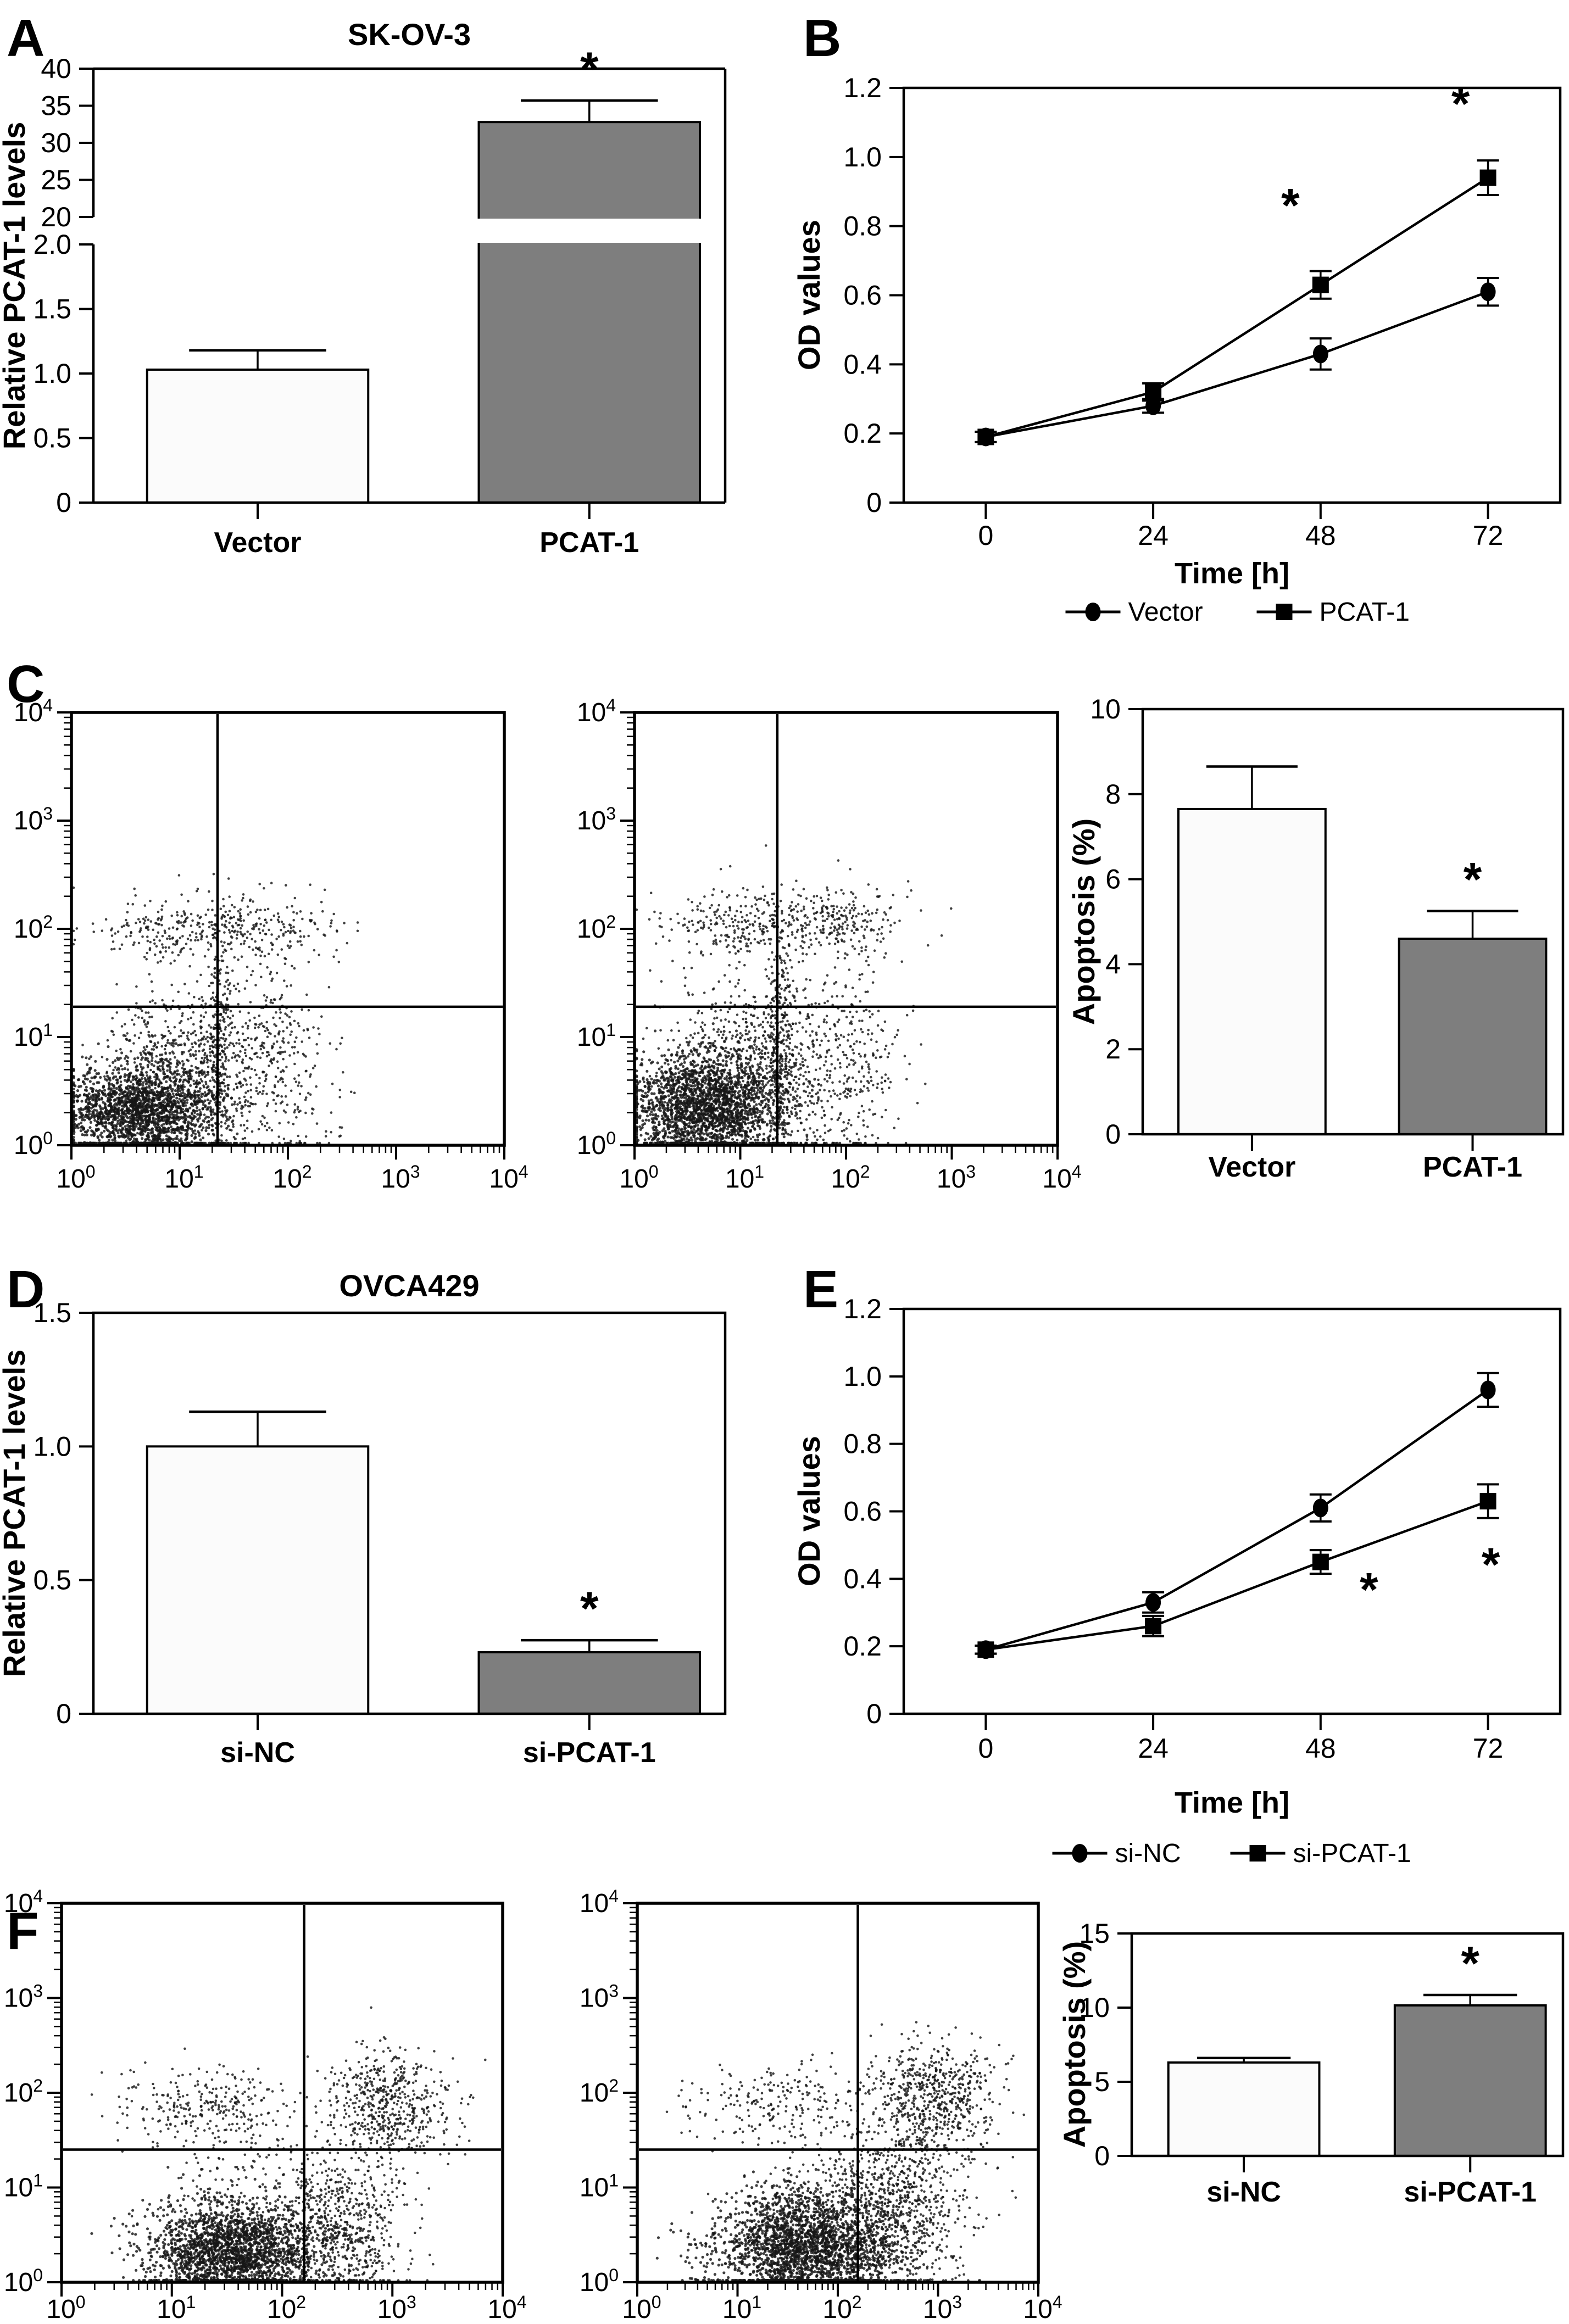 The height and width of the screenshot is (2324, 1569). Describe the element at coordinates (822, 38) in the screenshot. I see `panel-letter-b: B` at that location.